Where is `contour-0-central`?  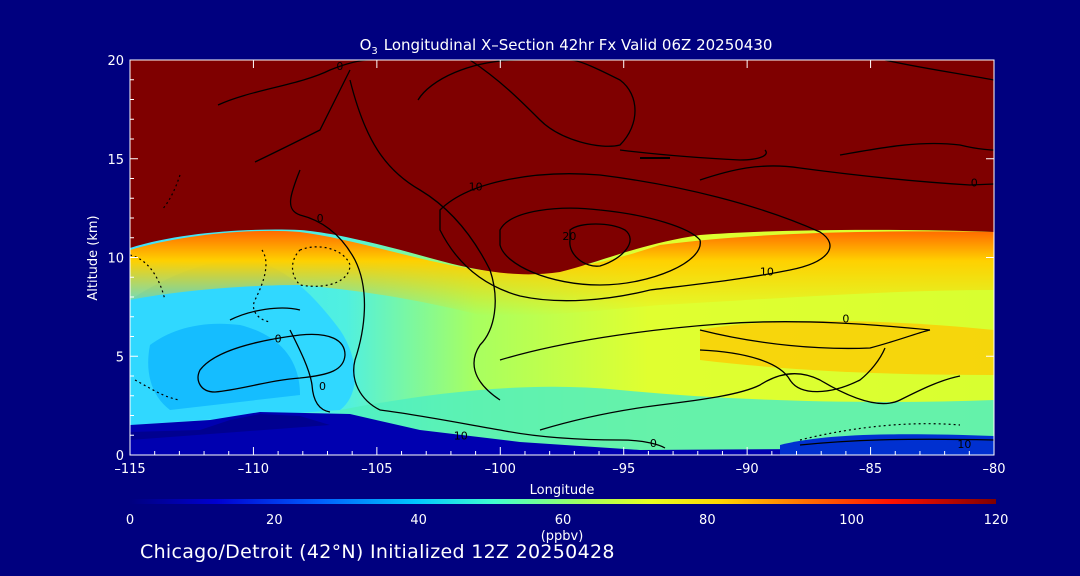
contour-0-central is located at coordinates (469, 80).